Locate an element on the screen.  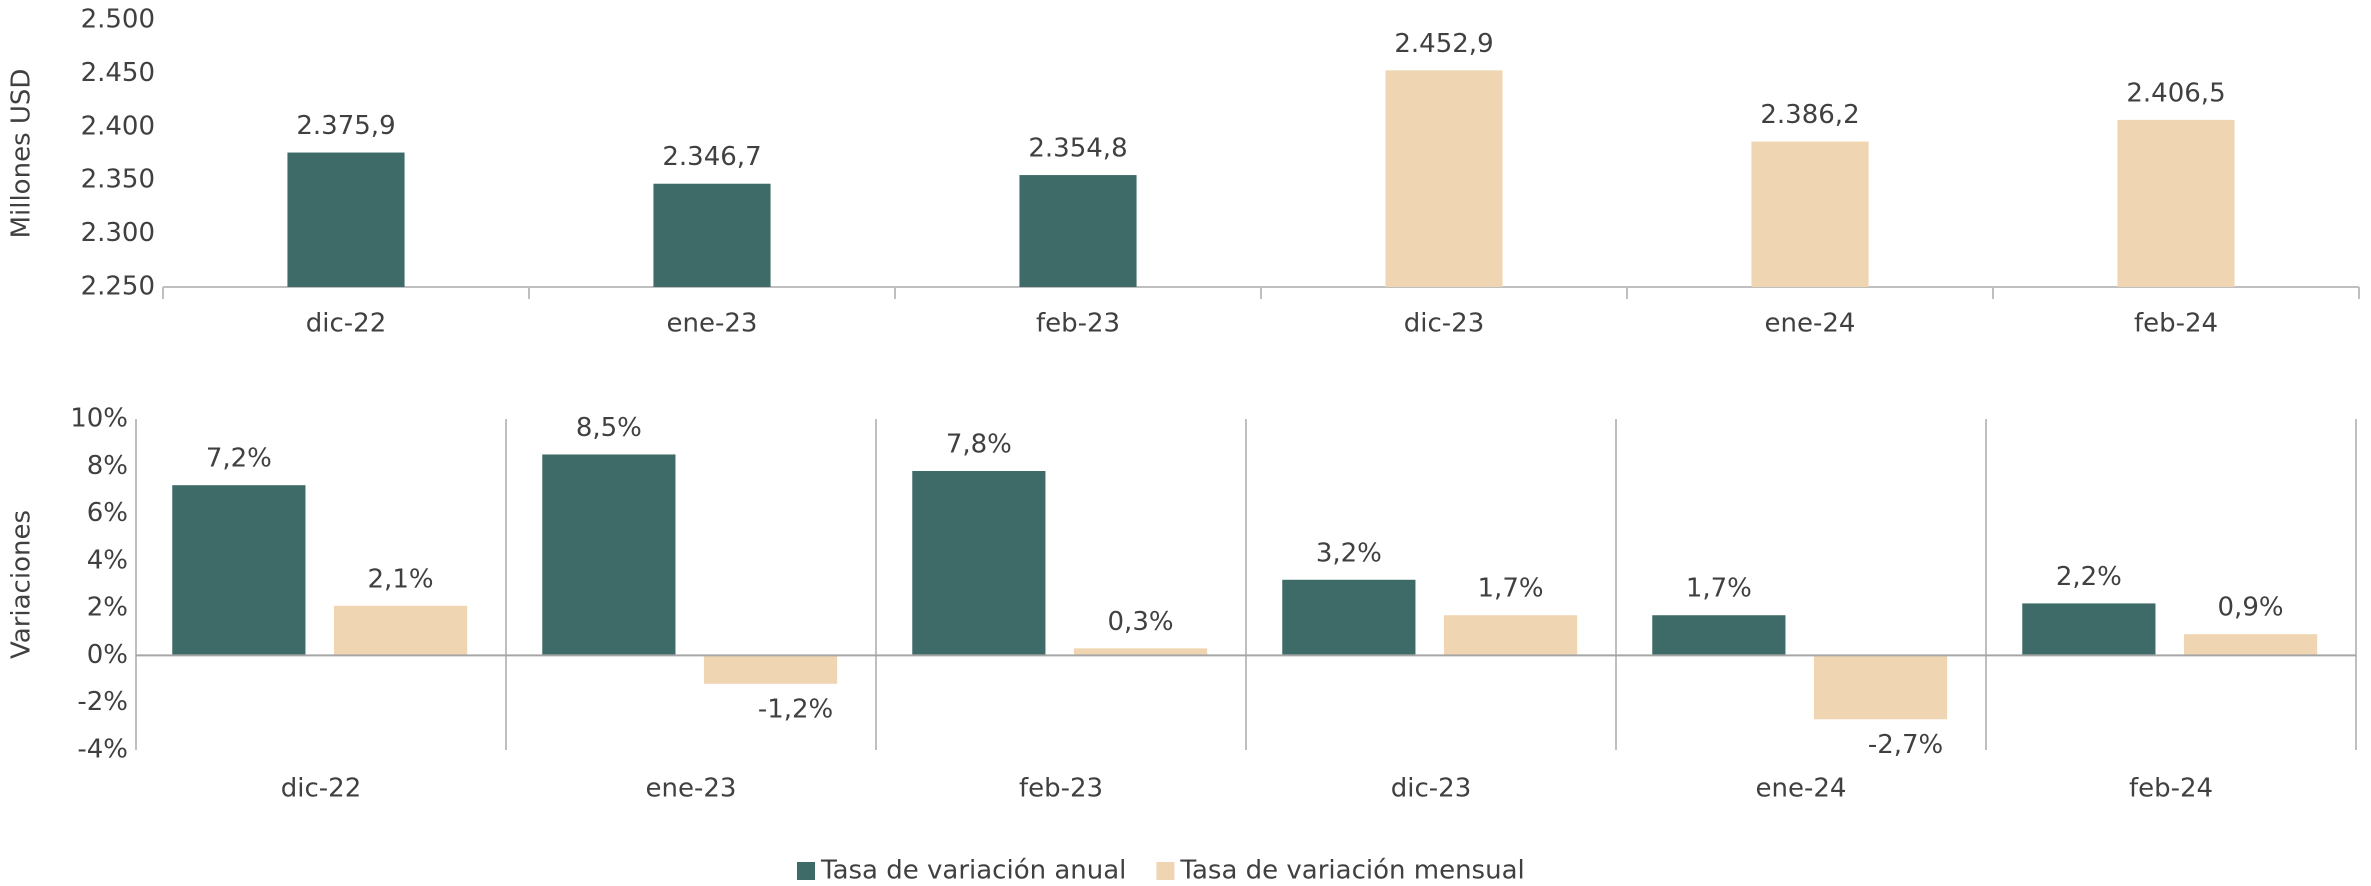
y-tick-label: 2% is located at coordinates (107, 608).